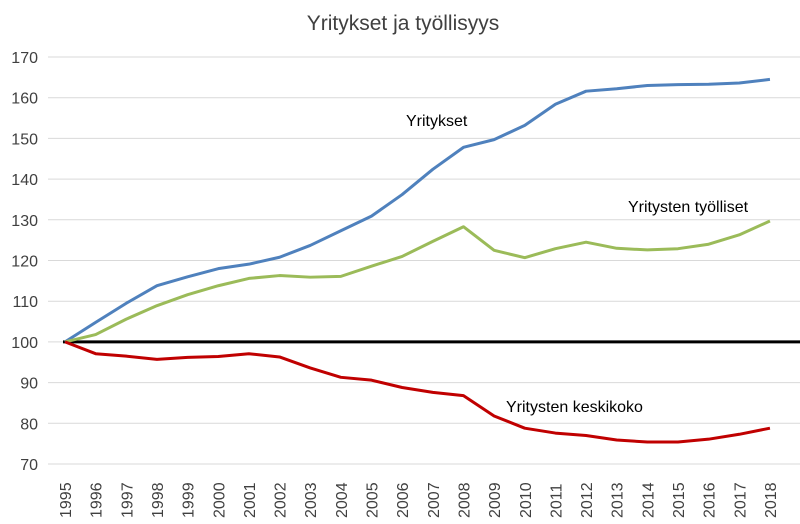  Describe the element at coordinates (97, 500) in the screenshot. I see `x-tick-label: 1996` at that location.